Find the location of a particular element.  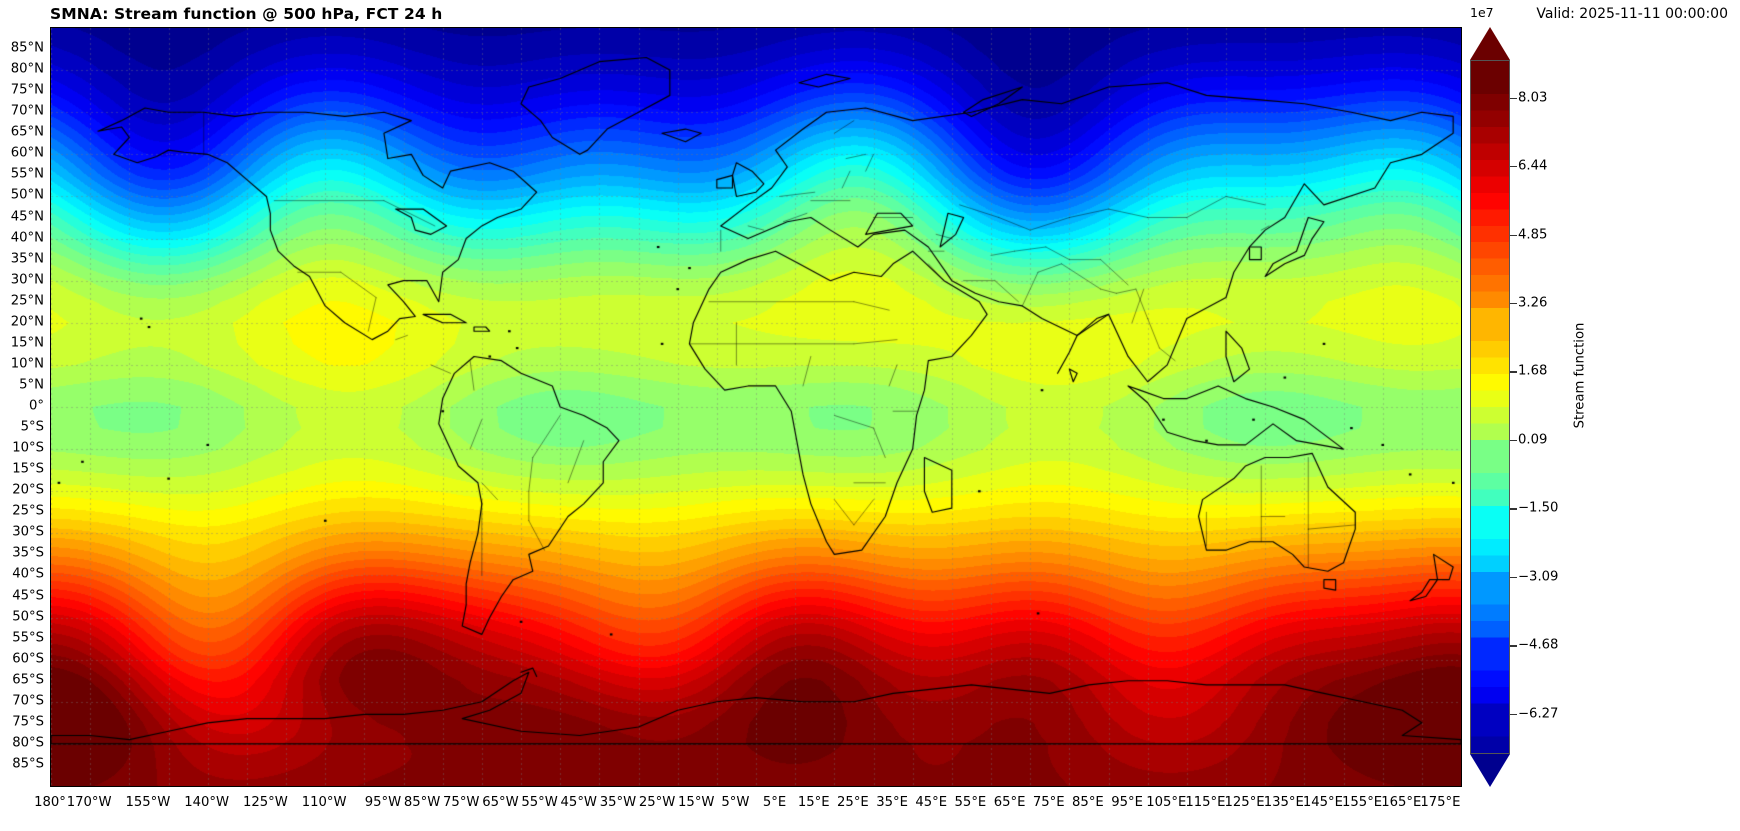

colorbar-tick-label: 8.03 is located at coordinates (1533, 97).